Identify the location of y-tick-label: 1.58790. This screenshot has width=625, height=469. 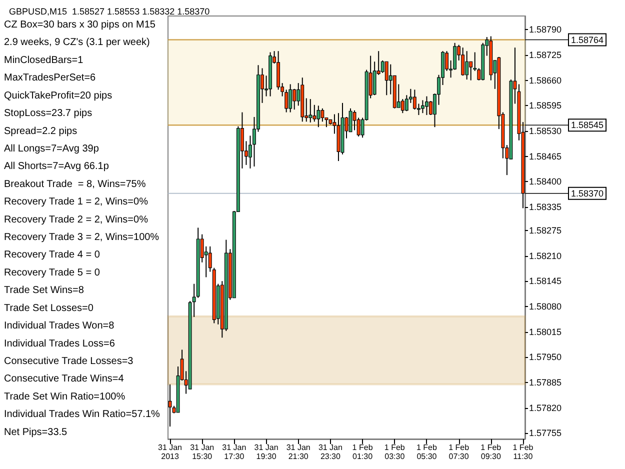
(545, 29).